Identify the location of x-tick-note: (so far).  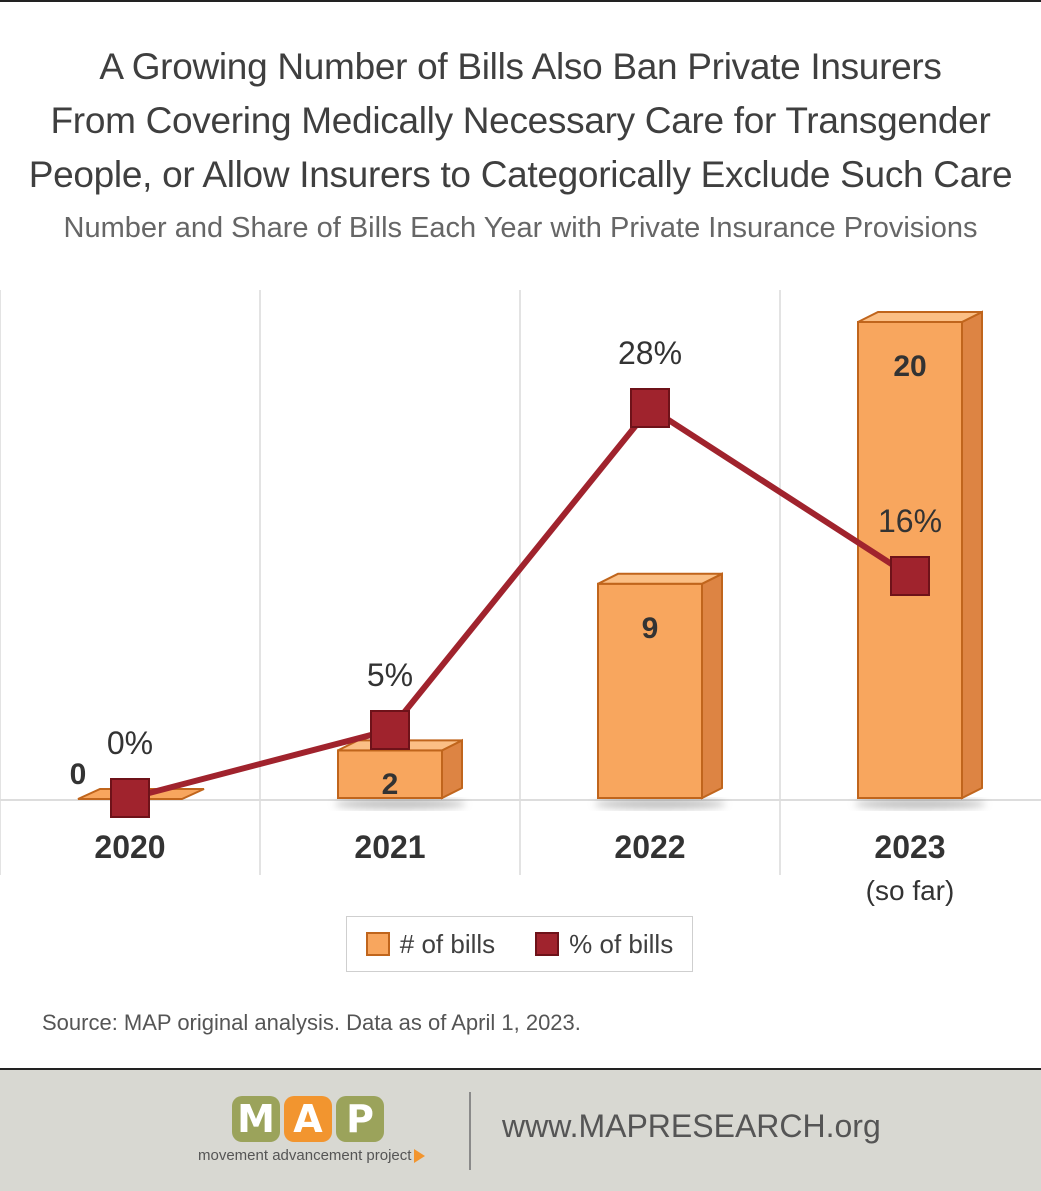
(910, 890).